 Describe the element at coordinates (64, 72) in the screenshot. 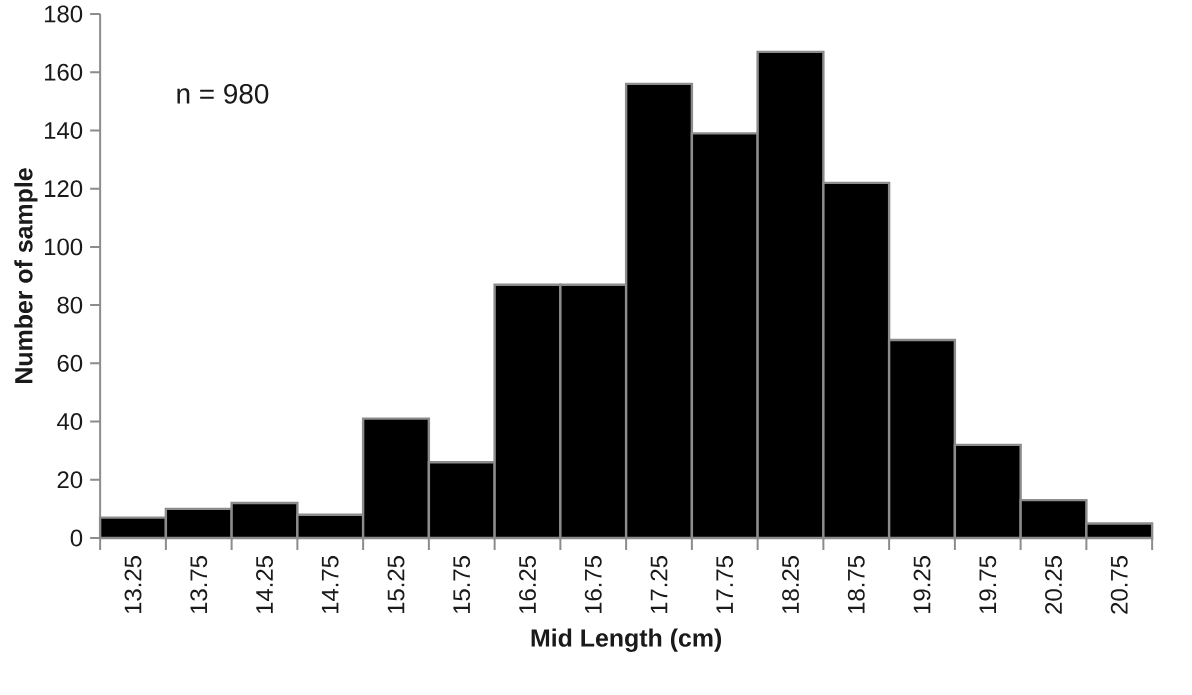

I see `y-tick-label: 160` at that location.